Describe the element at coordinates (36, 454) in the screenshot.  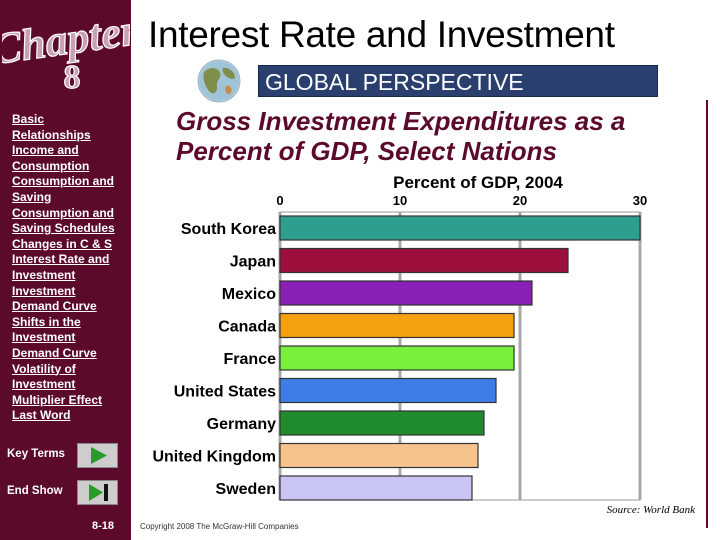
I see `key-terms-label: Key Terms` at that location.